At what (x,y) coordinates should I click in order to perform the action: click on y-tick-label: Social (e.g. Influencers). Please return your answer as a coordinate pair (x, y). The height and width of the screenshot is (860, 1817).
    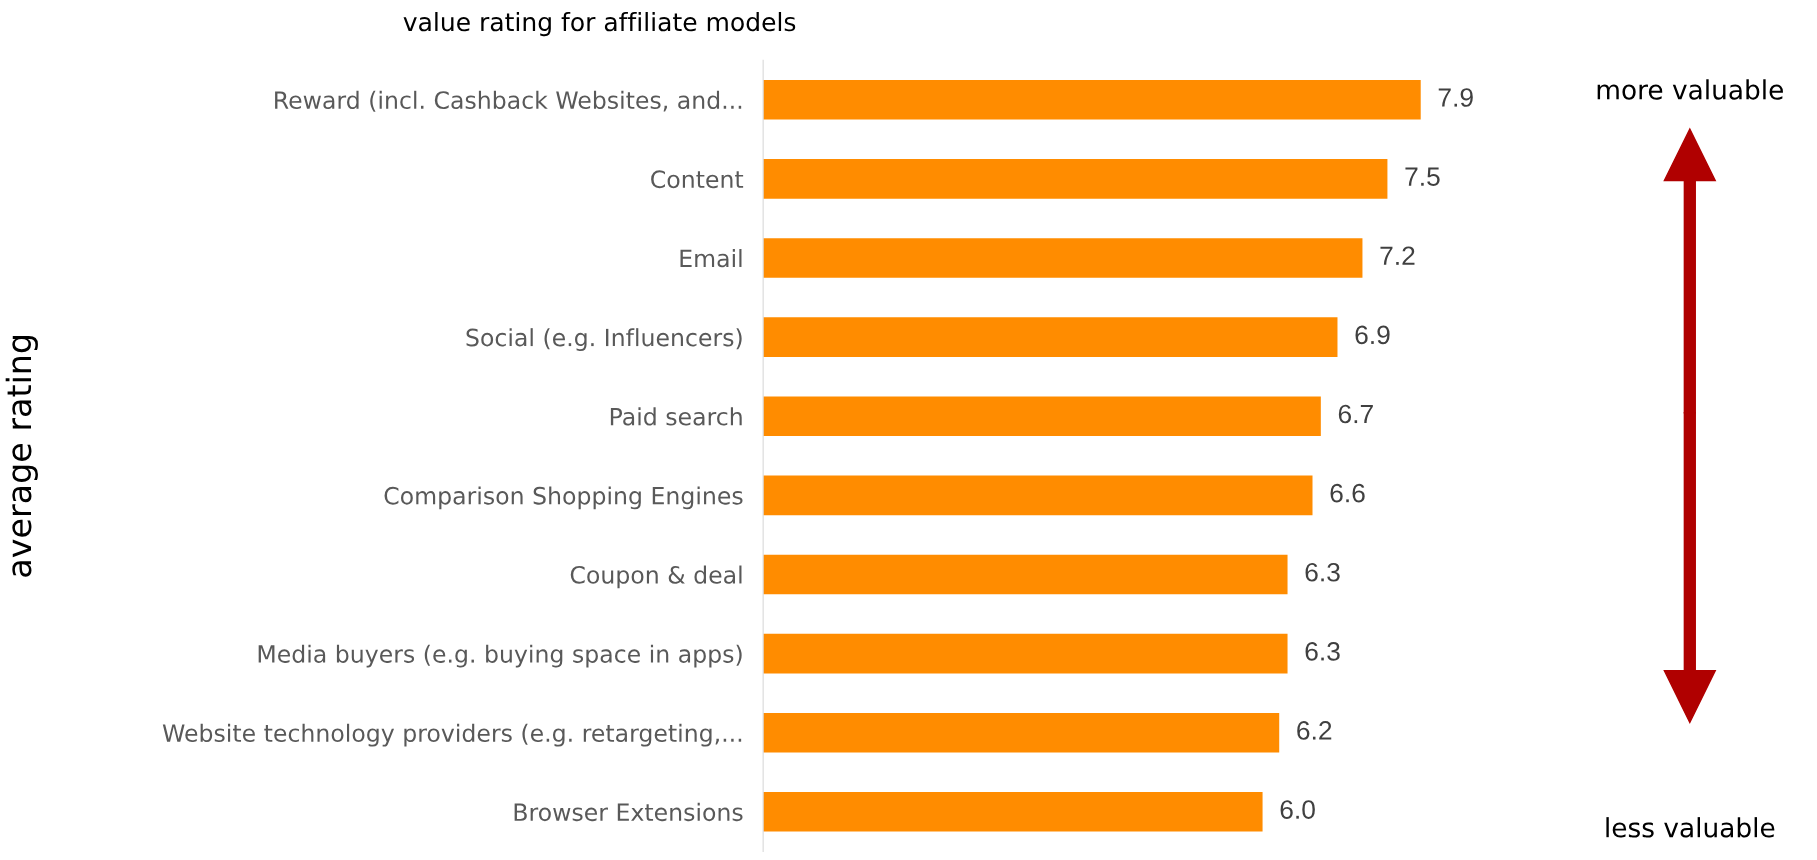
    Looking at the image, I should click on (604, 339).